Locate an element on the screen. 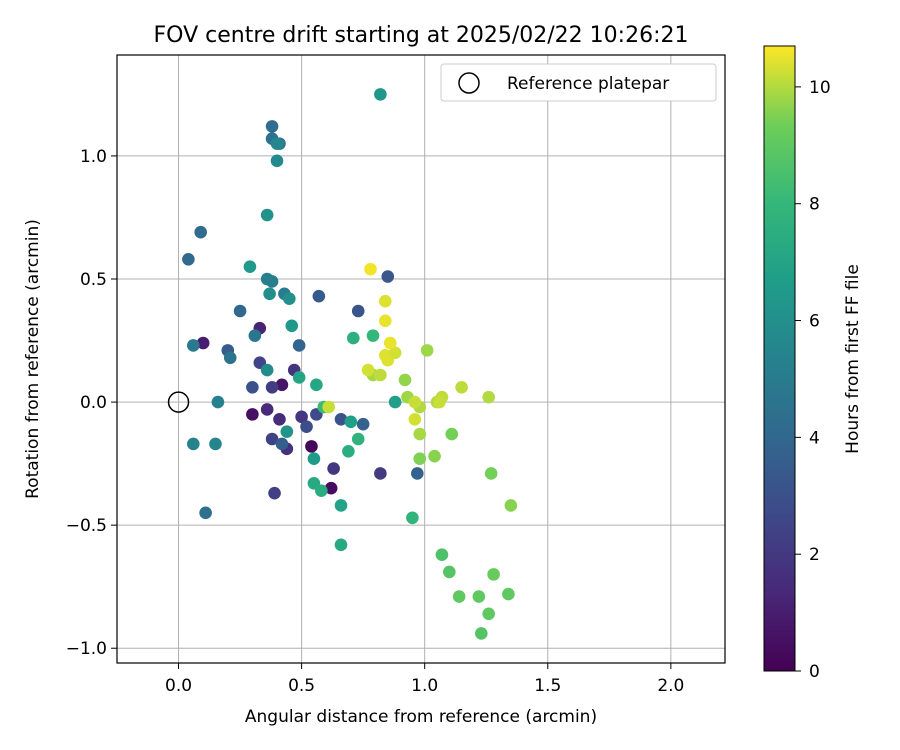 The image size is (900, 750). y-tick-label: −1.0 is located at coordinates (86, 649).